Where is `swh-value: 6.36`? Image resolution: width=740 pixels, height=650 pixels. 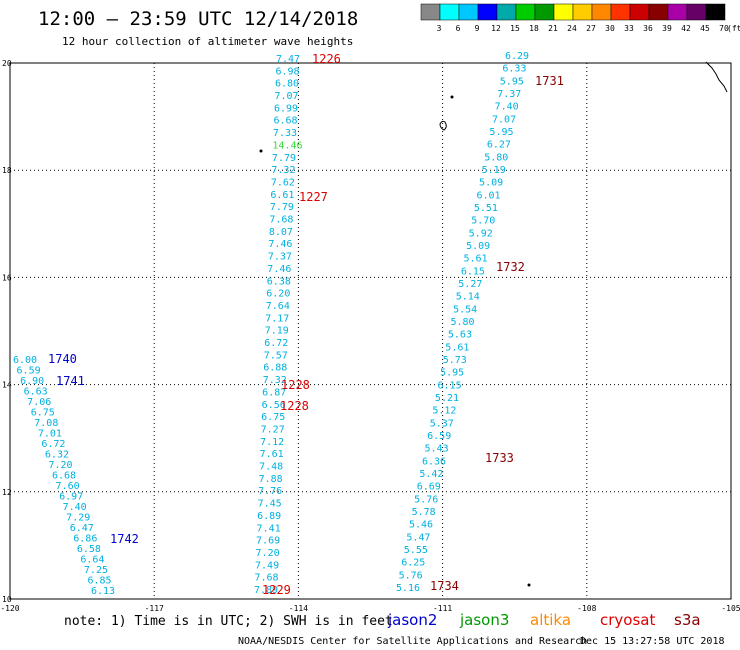
swh-value: 6.36 is located at coordinates (434, 461).